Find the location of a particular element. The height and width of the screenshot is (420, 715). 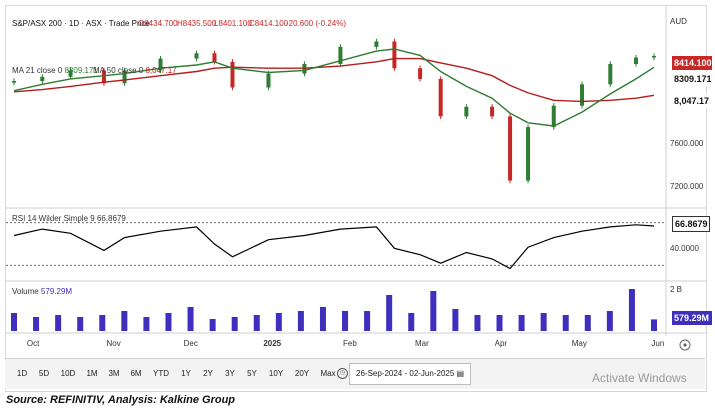

rsi-tag: 66.8679 is located at coordinates (691, 224).